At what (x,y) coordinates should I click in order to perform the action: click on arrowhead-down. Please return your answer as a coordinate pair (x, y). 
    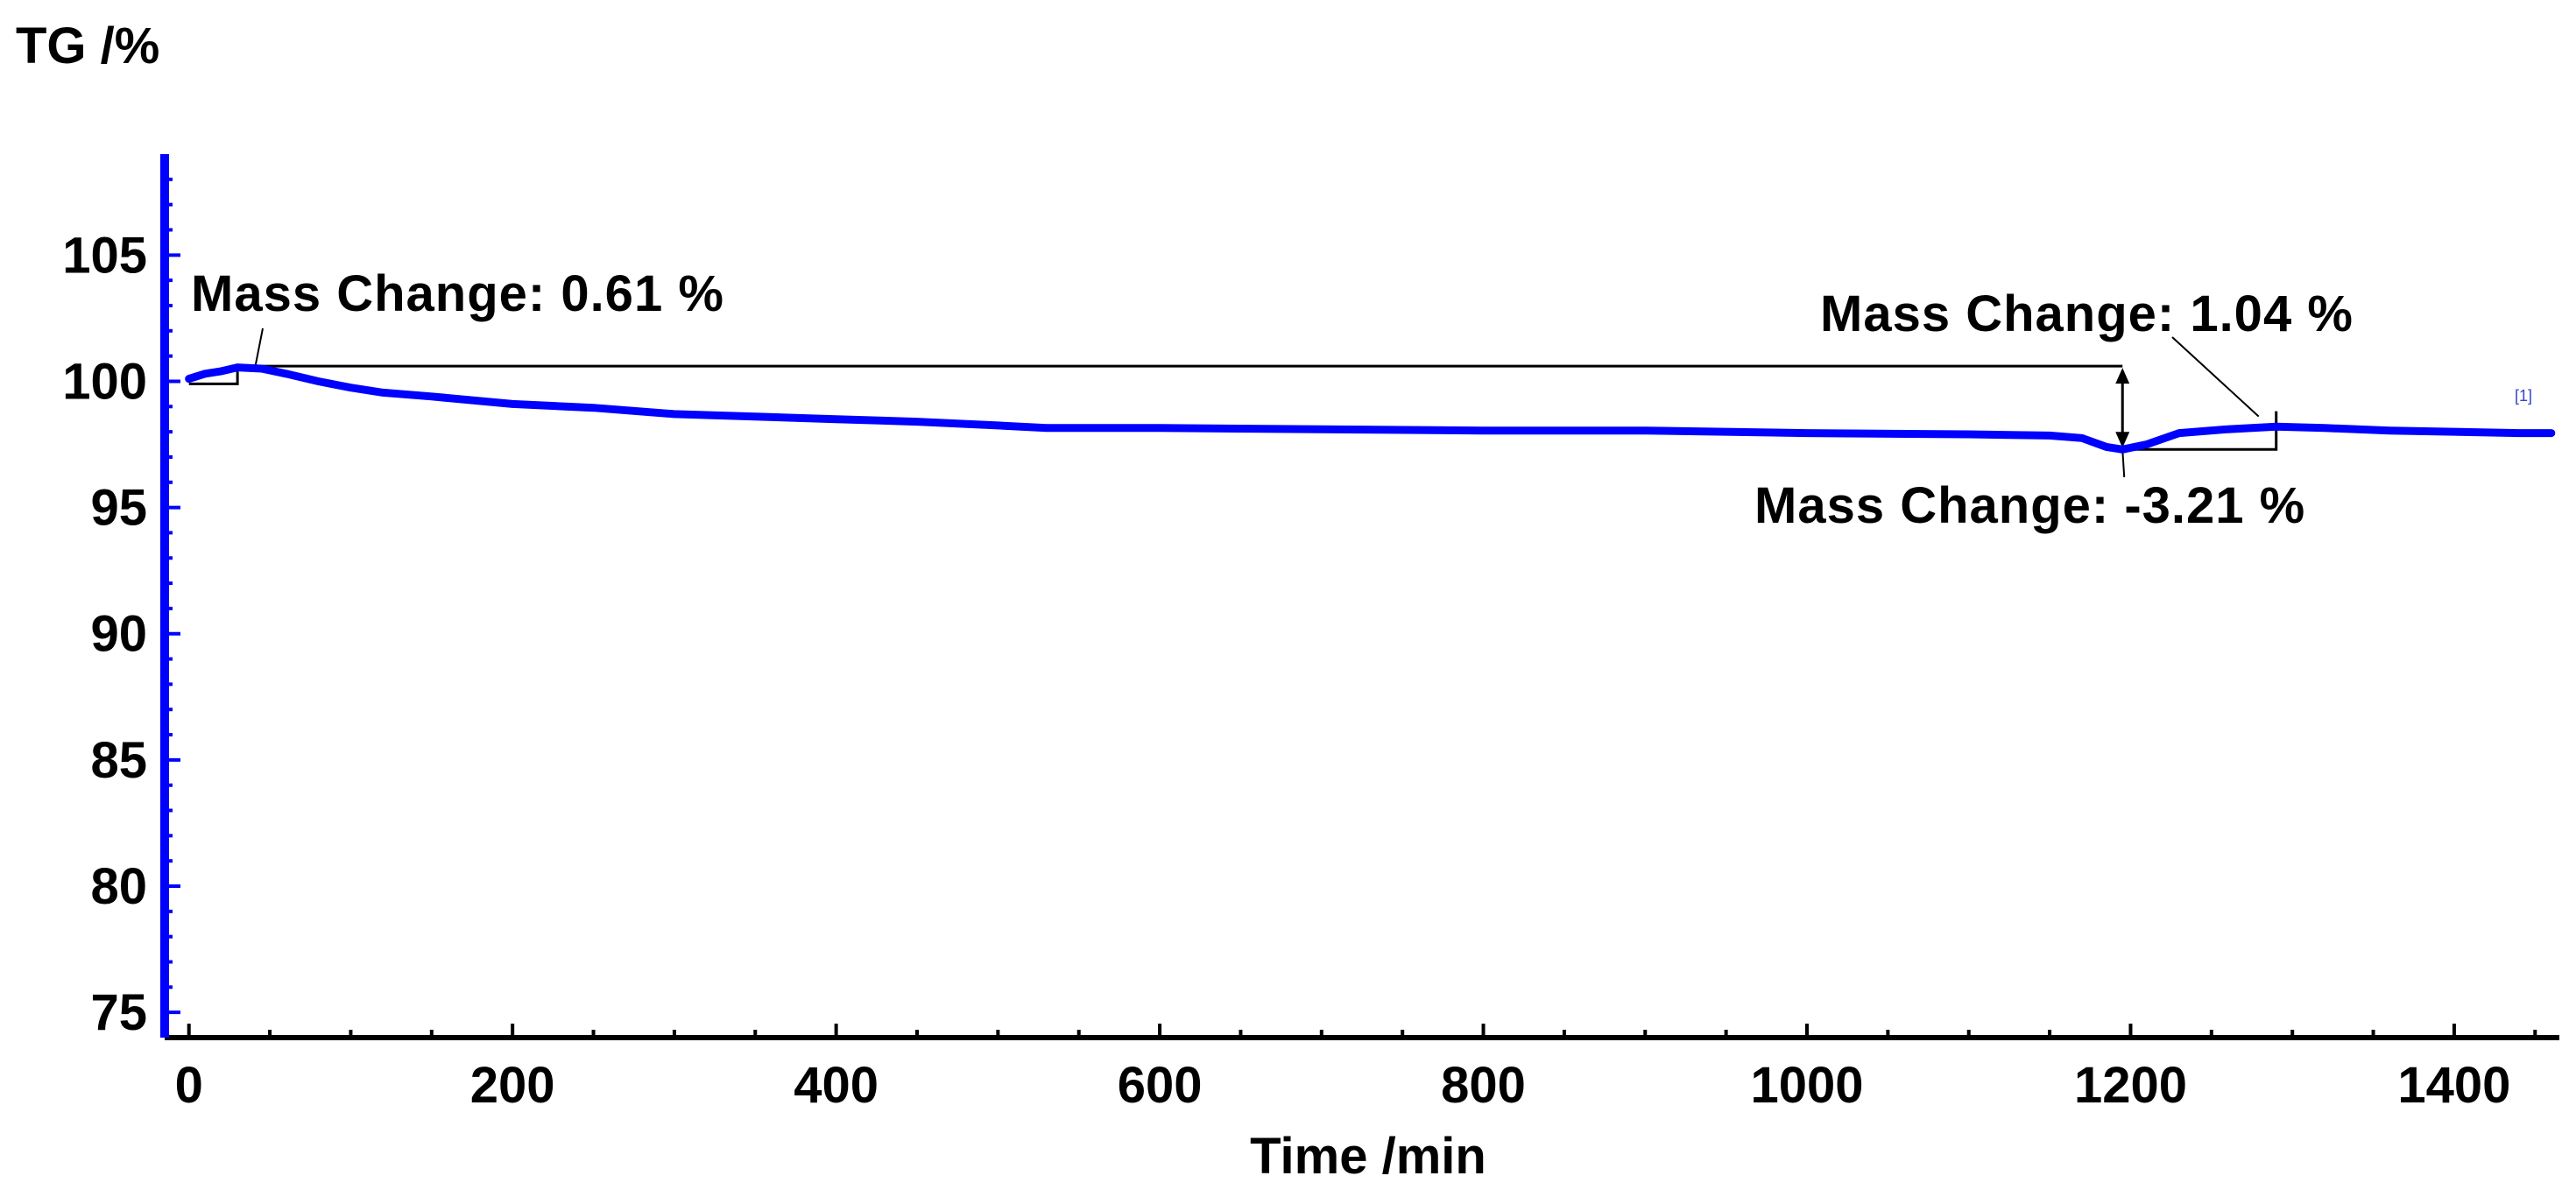
    Looking at the image, I should click on (2122, 440).